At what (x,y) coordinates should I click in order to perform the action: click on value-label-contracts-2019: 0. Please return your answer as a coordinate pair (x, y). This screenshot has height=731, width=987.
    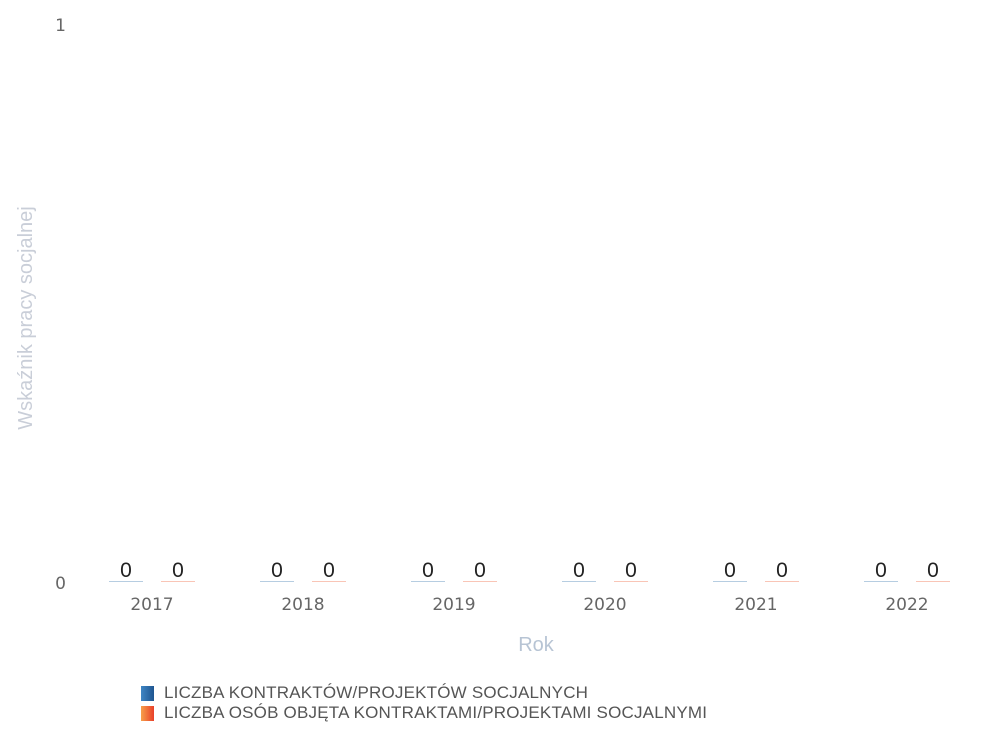
    Looking at the image, I should click on (428, 570).